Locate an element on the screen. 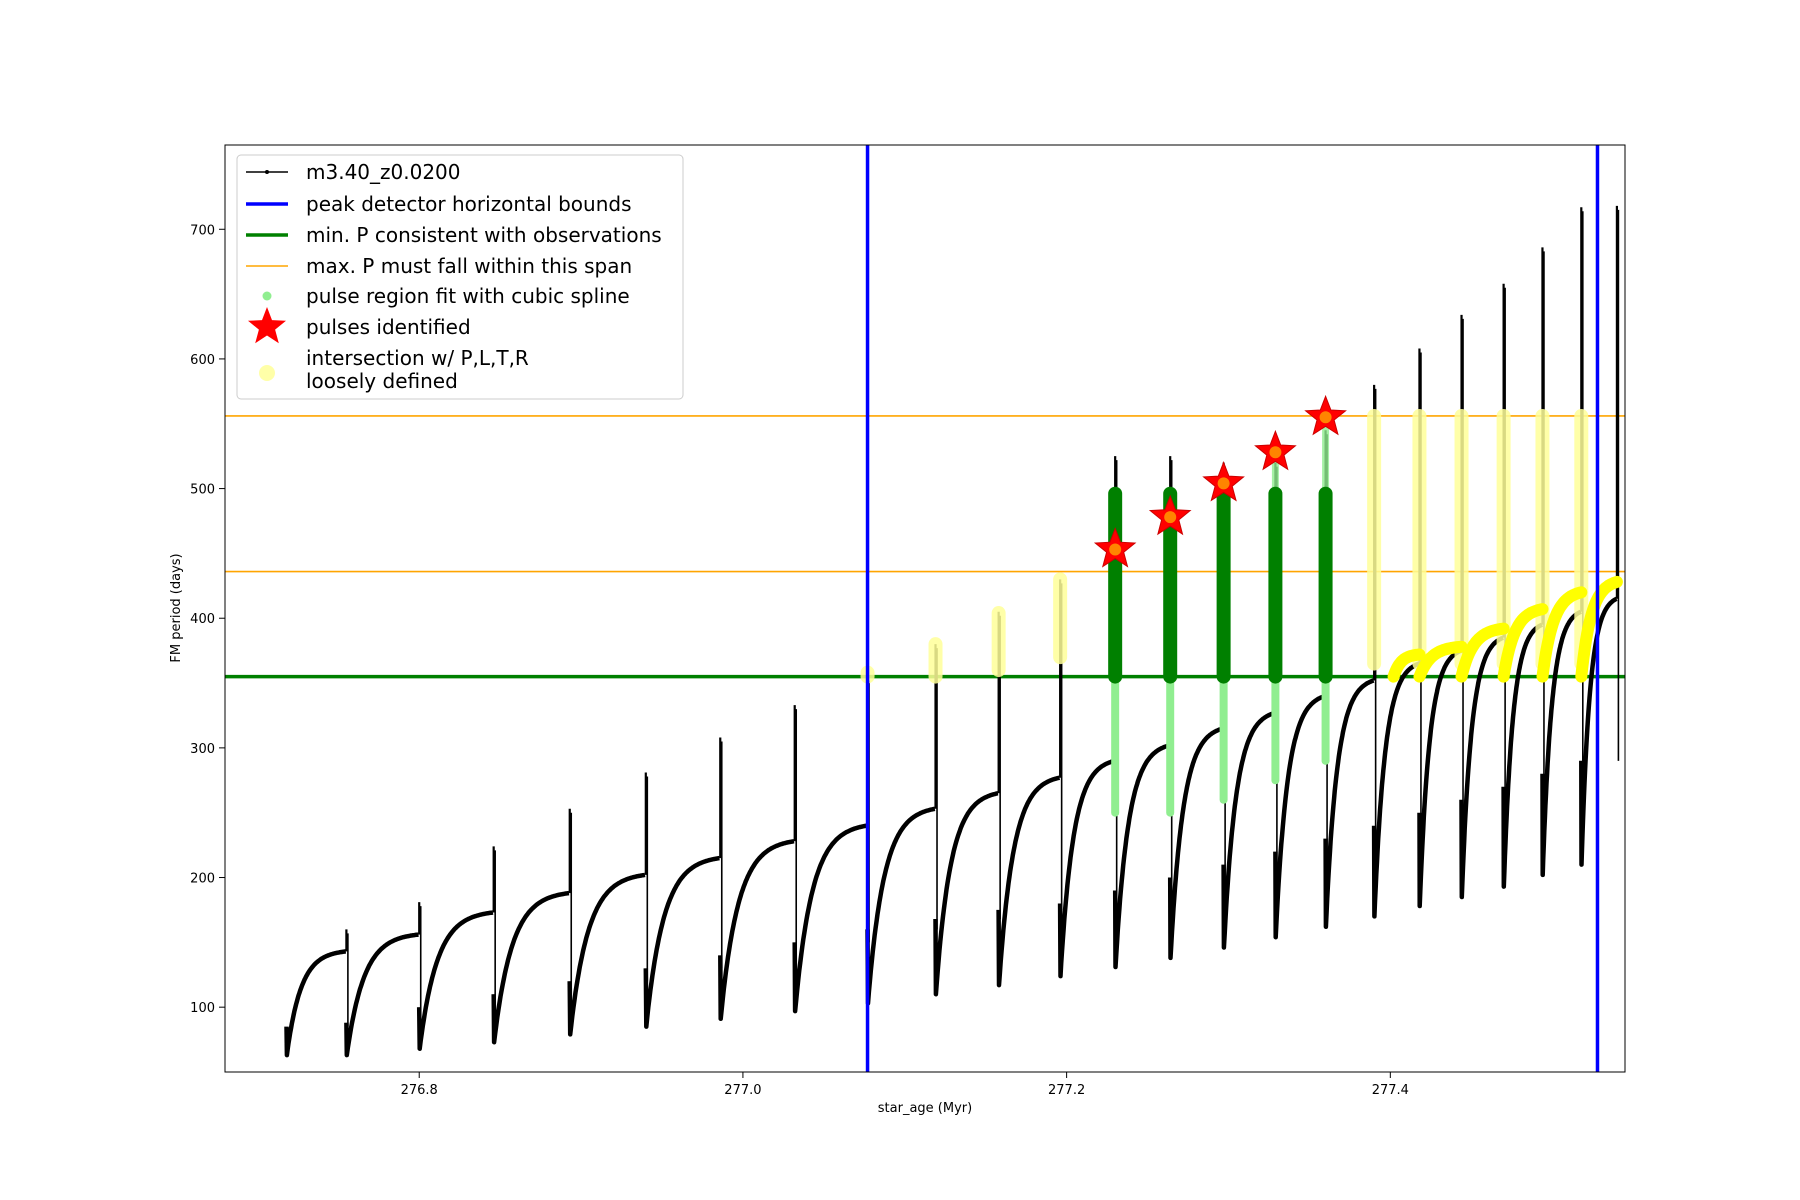 The width and height of the screenshot is (1800, 1200). legend-handle-star is located at coordinates (267, 325).